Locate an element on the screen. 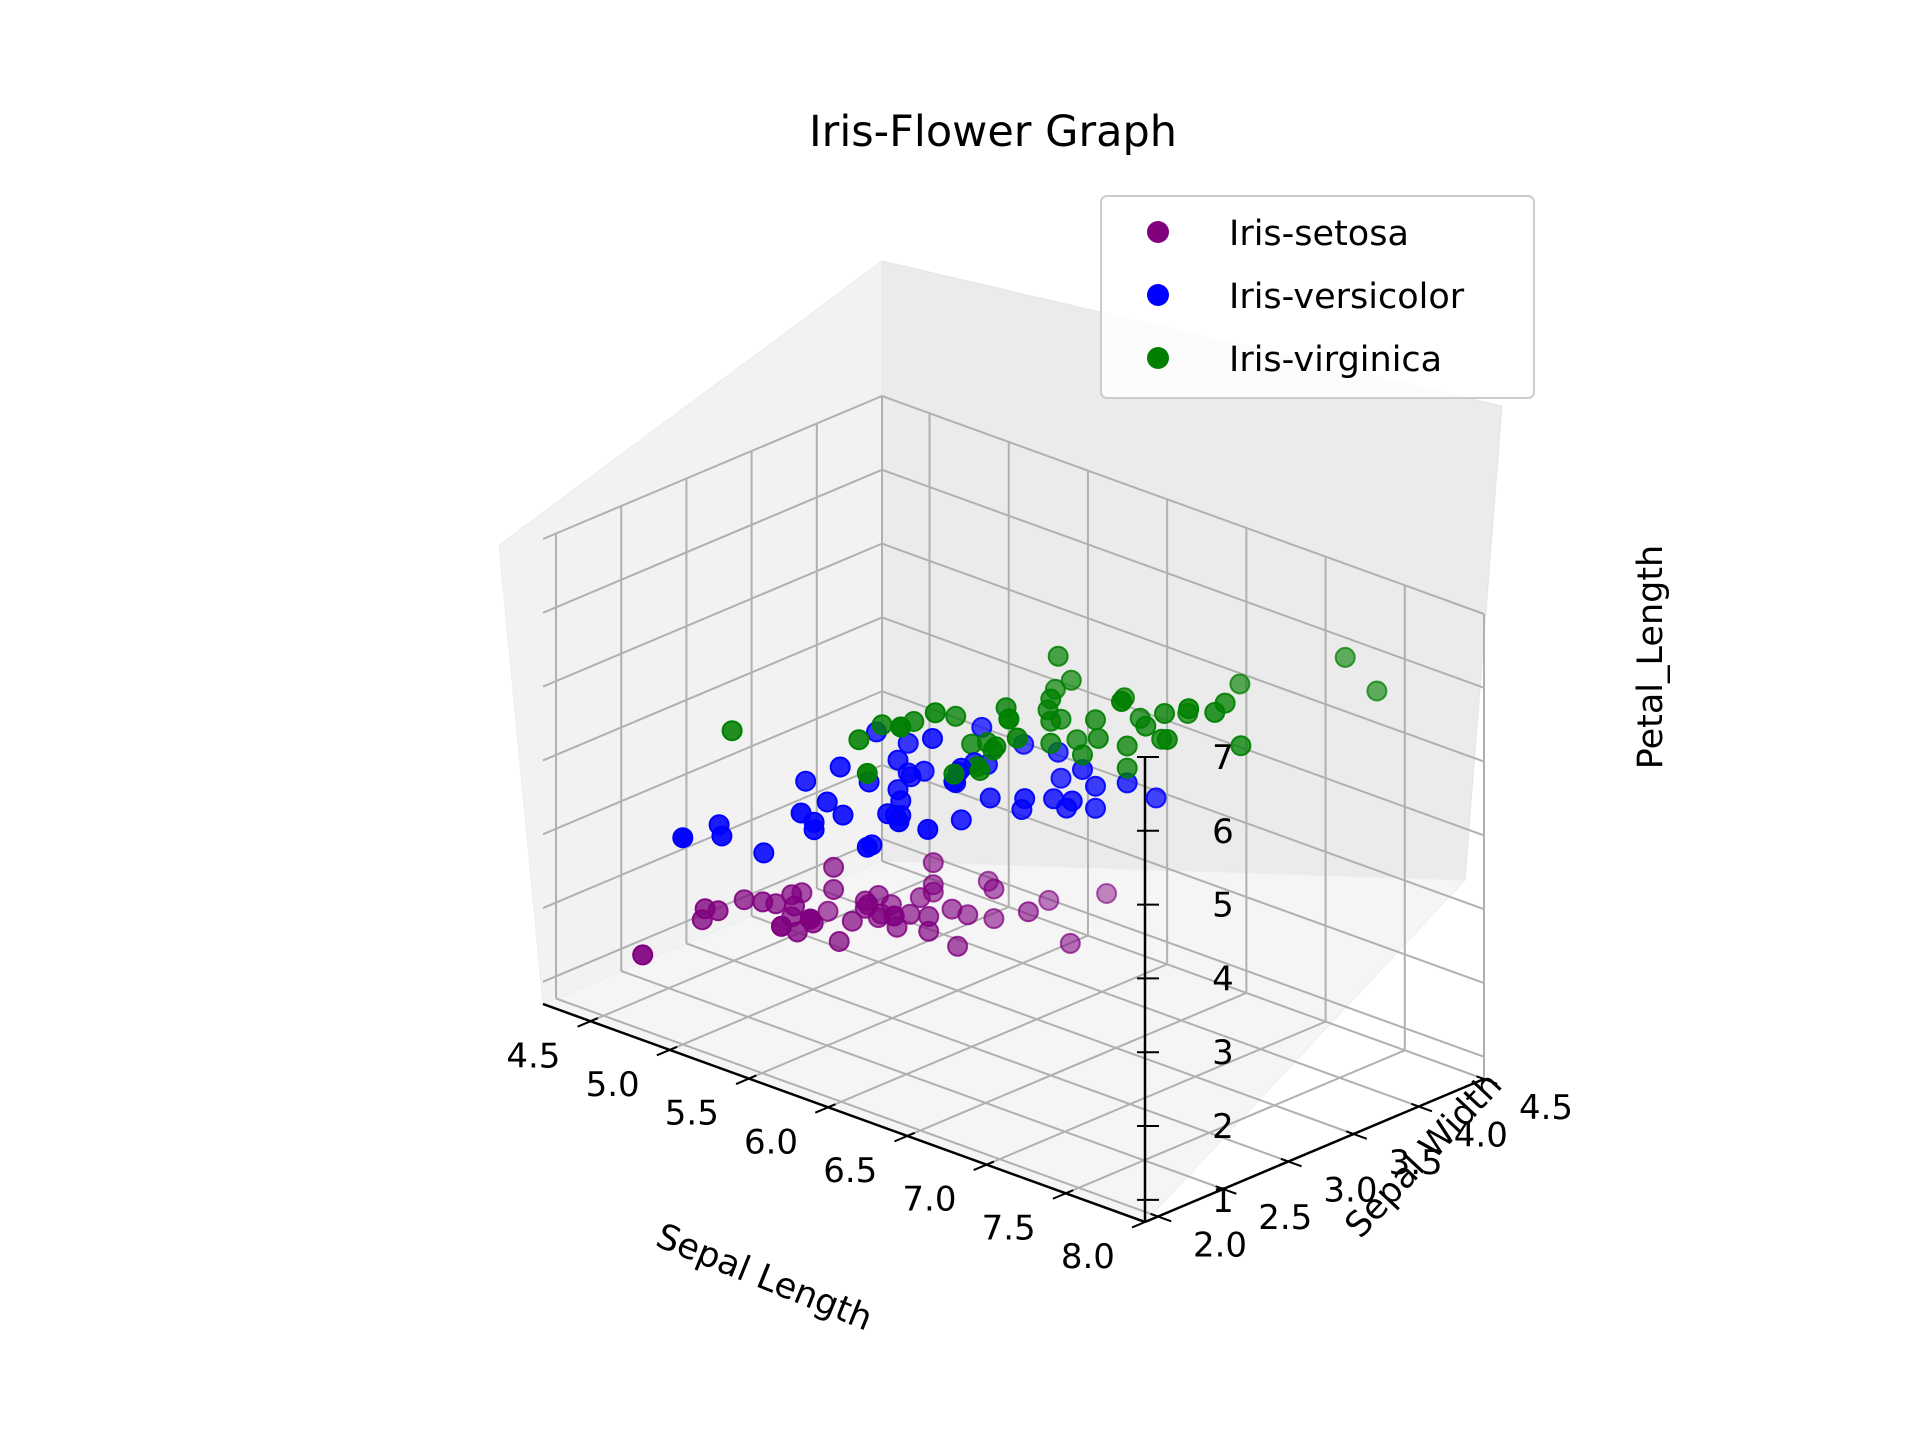 The height and width of the screenshot is (1440, 1920). x-tick-label: 6.5 is located at coordinates (850, 1171).